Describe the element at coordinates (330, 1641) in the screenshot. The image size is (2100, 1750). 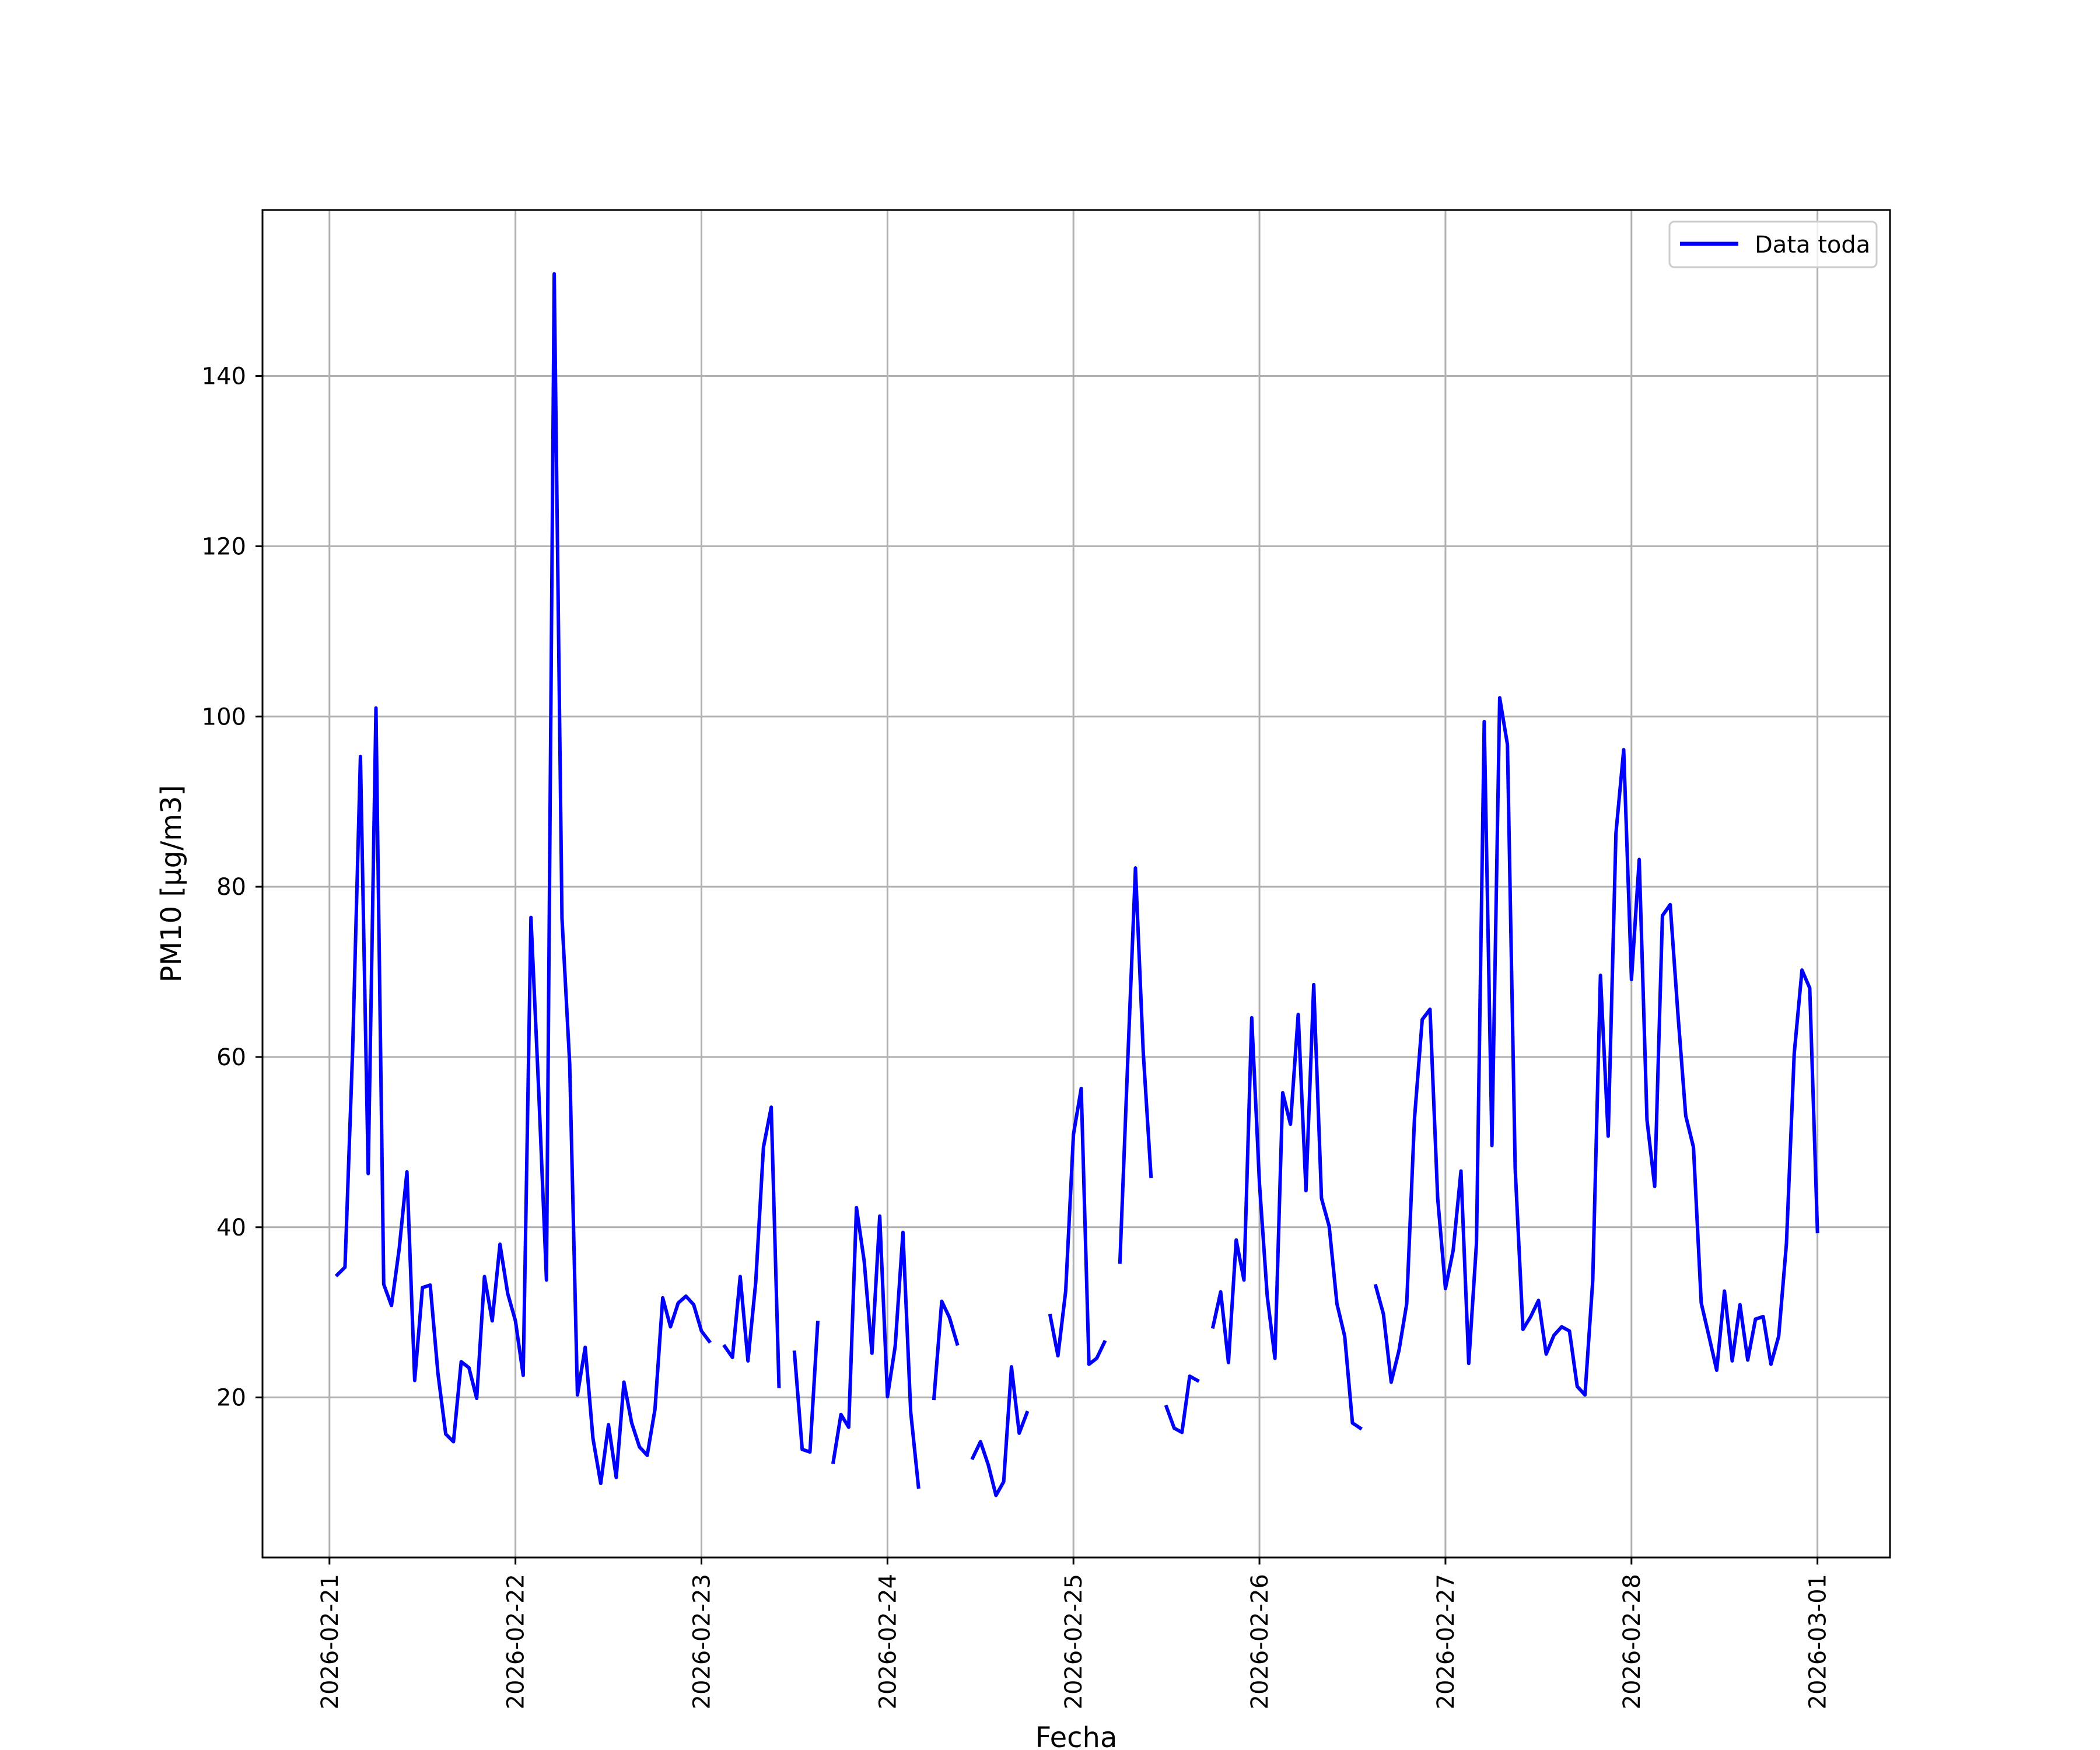
I see `x-tick-label: 2026-02-21` at that location.